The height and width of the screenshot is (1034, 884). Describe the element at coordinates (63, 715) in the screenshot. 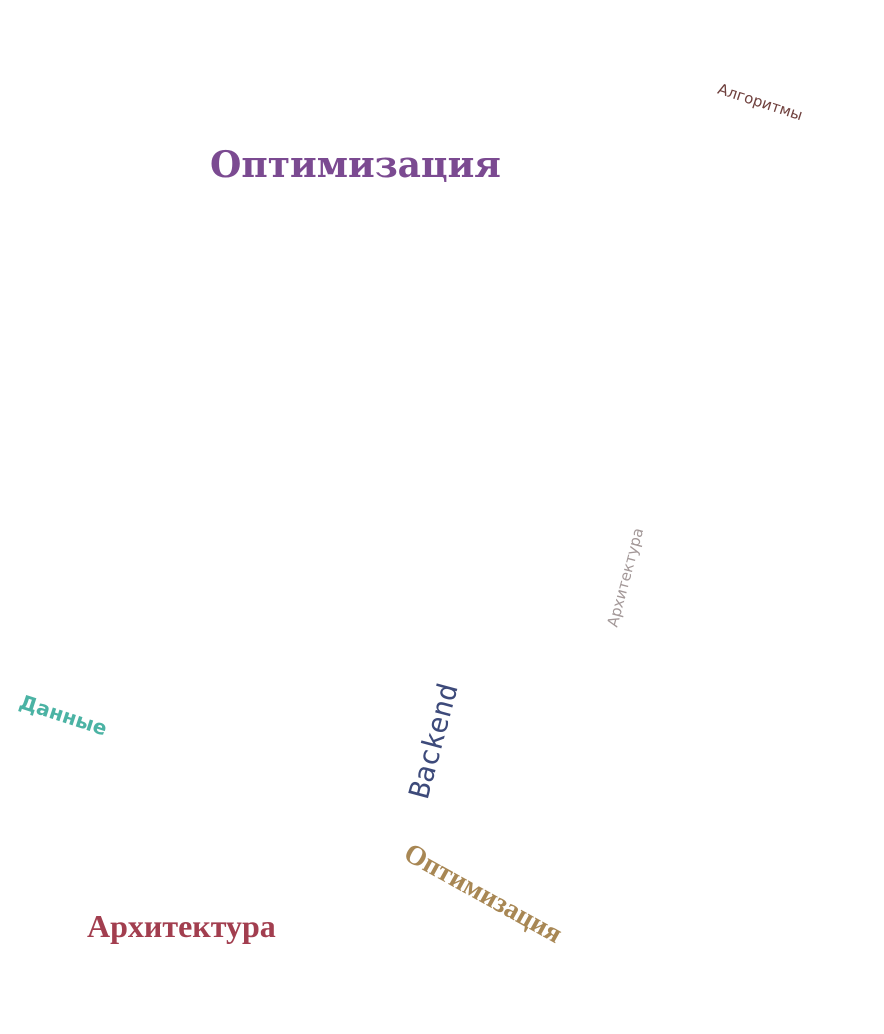

I see `word-dannye: Данные` at that location.